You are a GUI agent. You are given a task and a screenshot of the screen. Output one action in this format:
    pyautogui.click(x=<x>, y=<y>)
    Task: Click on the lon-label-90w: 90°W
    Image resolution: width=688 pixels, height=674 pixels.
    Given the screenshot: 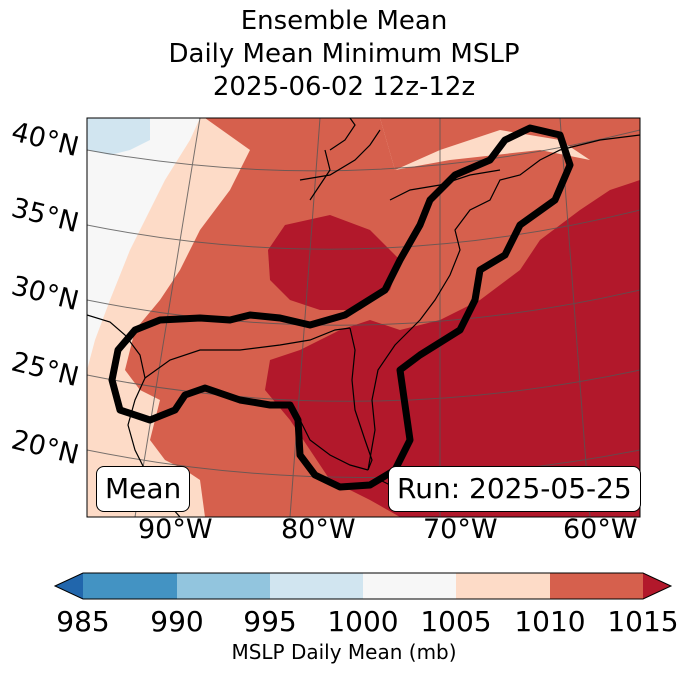 What is the action you would take?
    pyautogui.click(x=175, y=529)
    